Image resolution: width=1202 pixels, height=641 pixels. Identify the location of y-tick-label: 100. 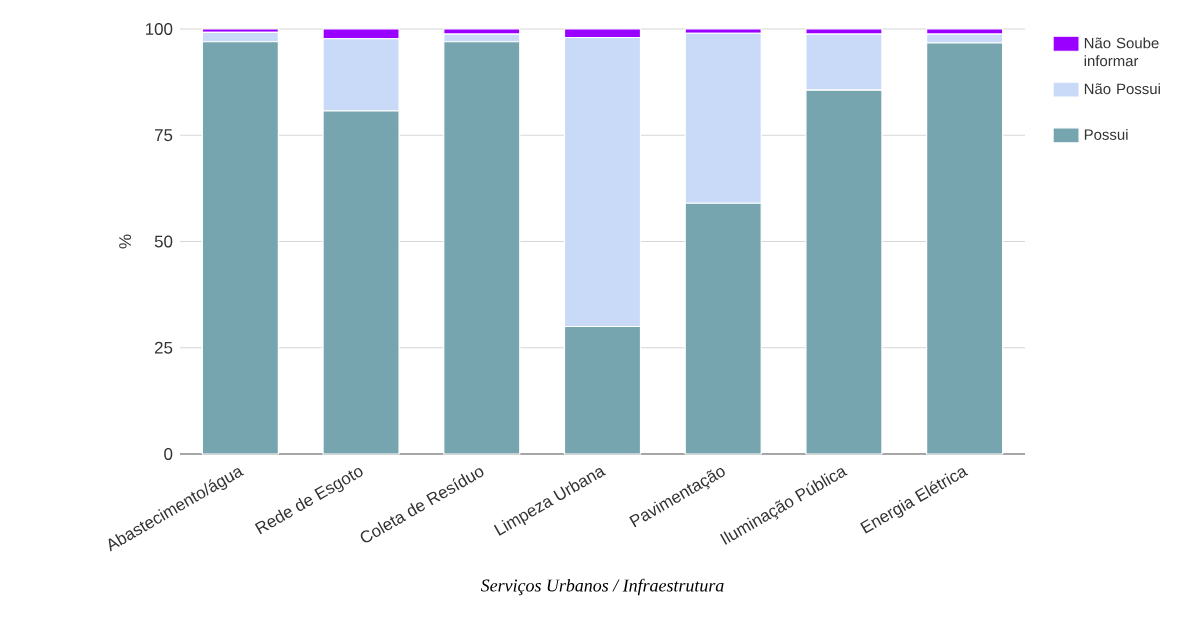
(159, 29).